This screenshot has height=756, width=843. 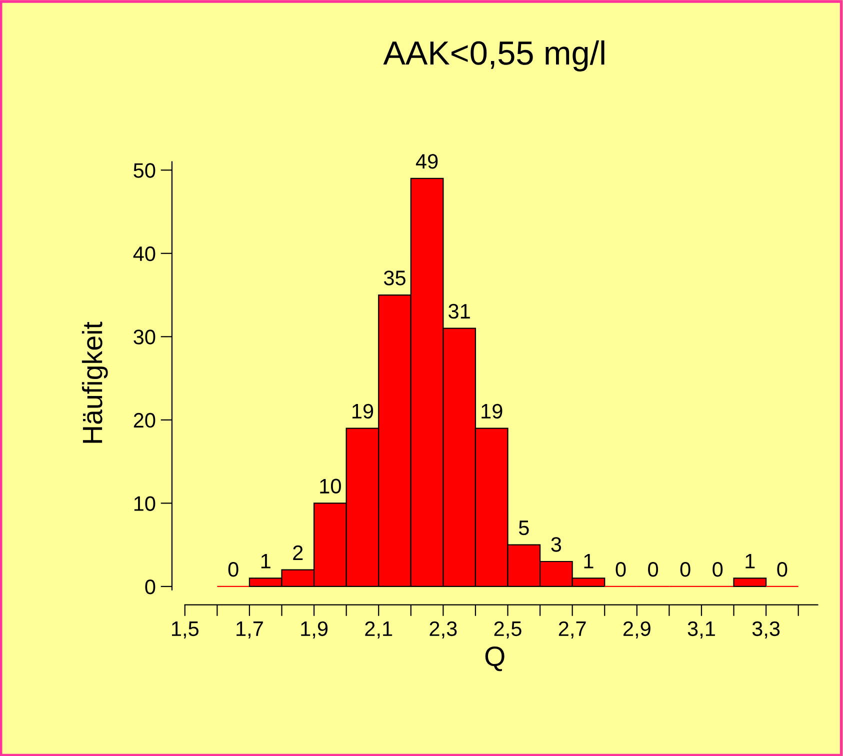 What do you see at coordinates (145, 503) in the screenshot?
I see `y-tick-label: 10` at bounding box center [145, 503].